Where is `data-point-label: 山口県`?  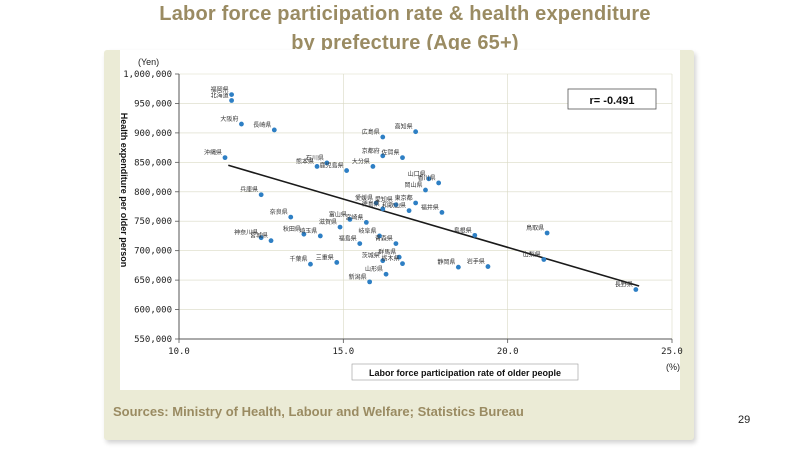 data-point-label: 山口県 is located at coordinates (417, 174).